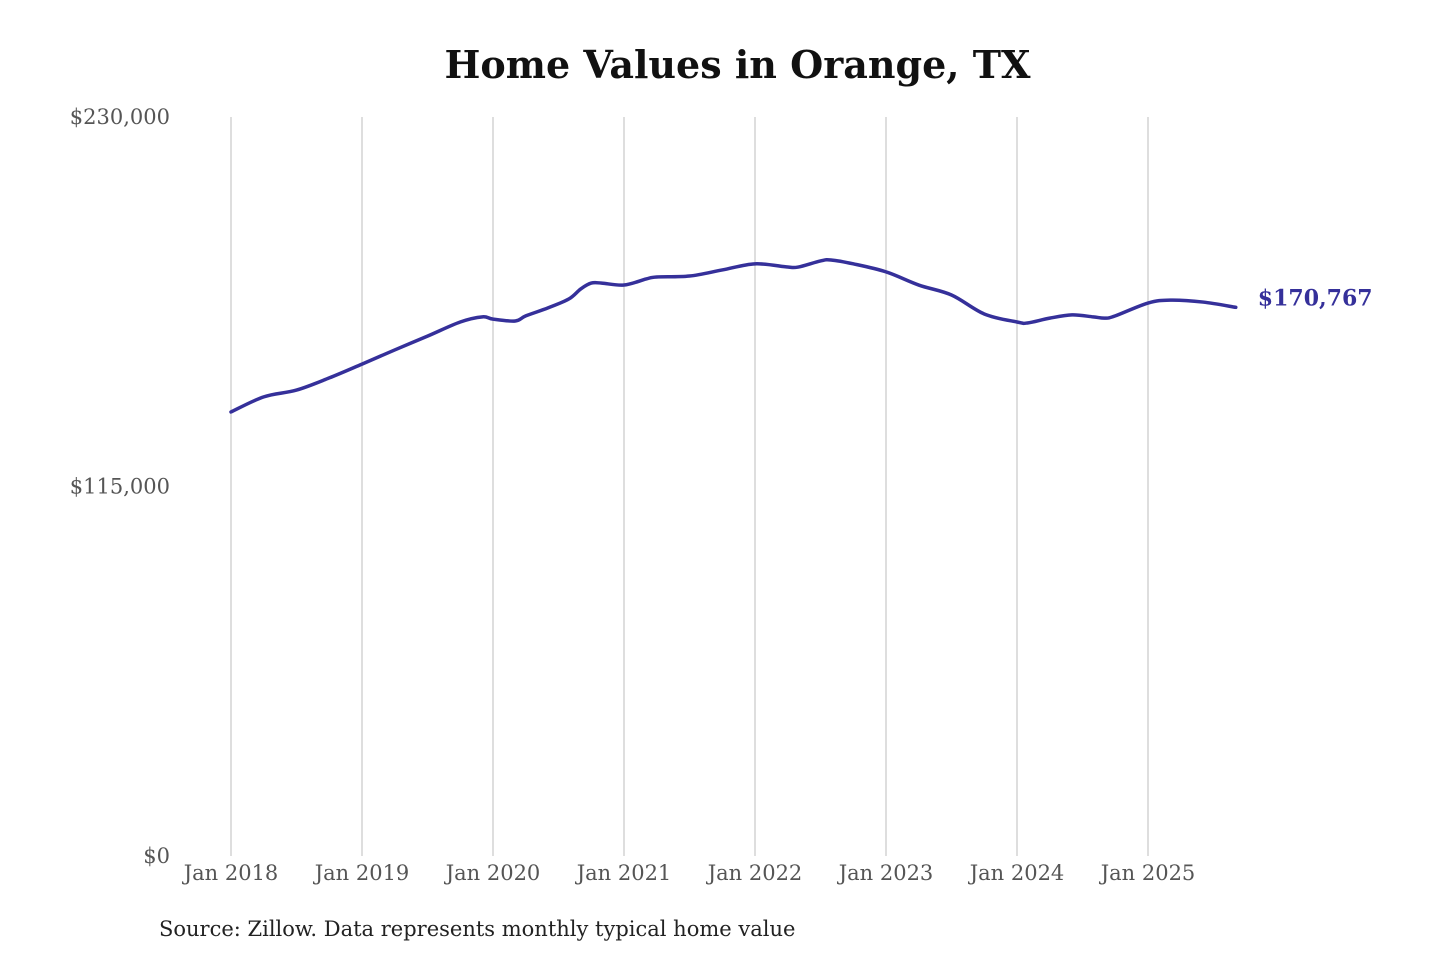 The image size is (1440, 960). Describe the element at coordinates (361, 873) in the screenshot. I see `x-tick-label: Jan 2019` at that location.